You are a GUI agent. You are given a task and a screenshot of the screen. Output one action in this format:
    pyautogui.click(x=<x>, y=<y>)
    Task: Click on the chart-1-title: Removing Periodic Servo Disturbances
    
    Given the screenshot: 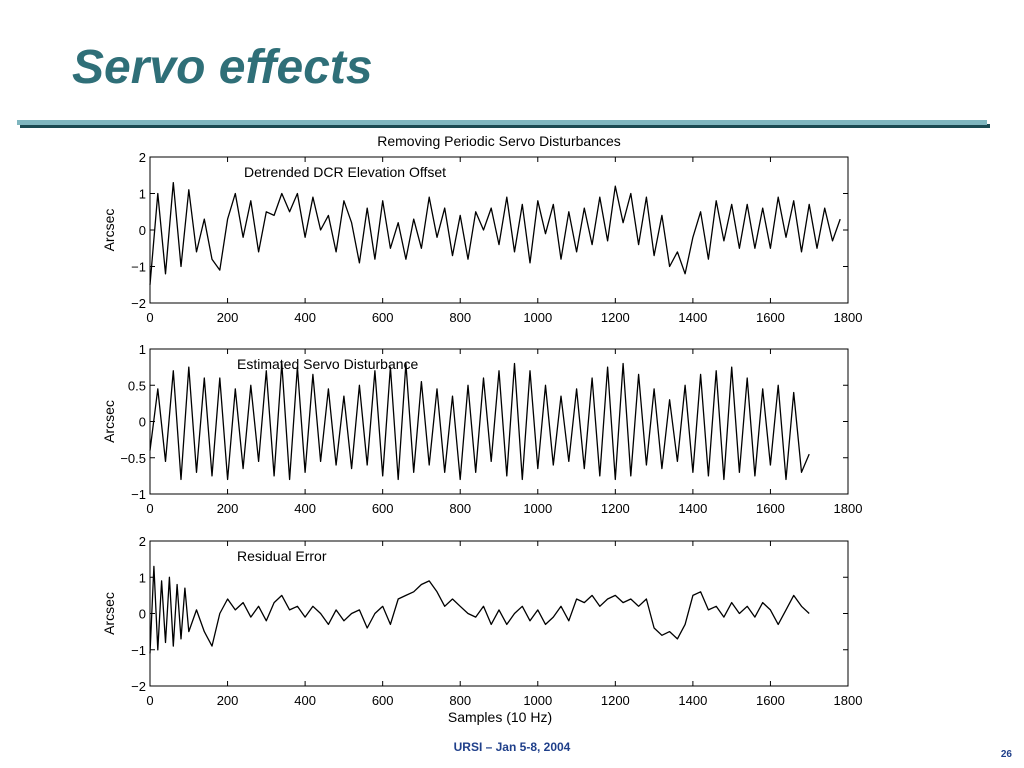 What is the action you would take?
    pyautogui.click(x=499, y=141)
    